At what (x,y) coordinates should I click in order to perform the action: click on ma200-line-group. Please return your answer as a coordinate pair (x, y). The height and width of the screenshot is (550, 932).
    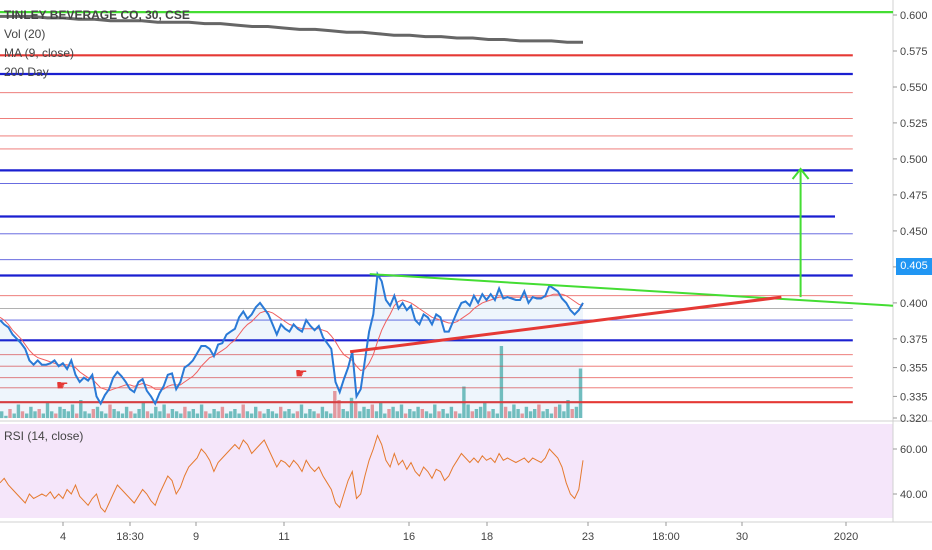
    Looking at the image, I should click on (291, 29).